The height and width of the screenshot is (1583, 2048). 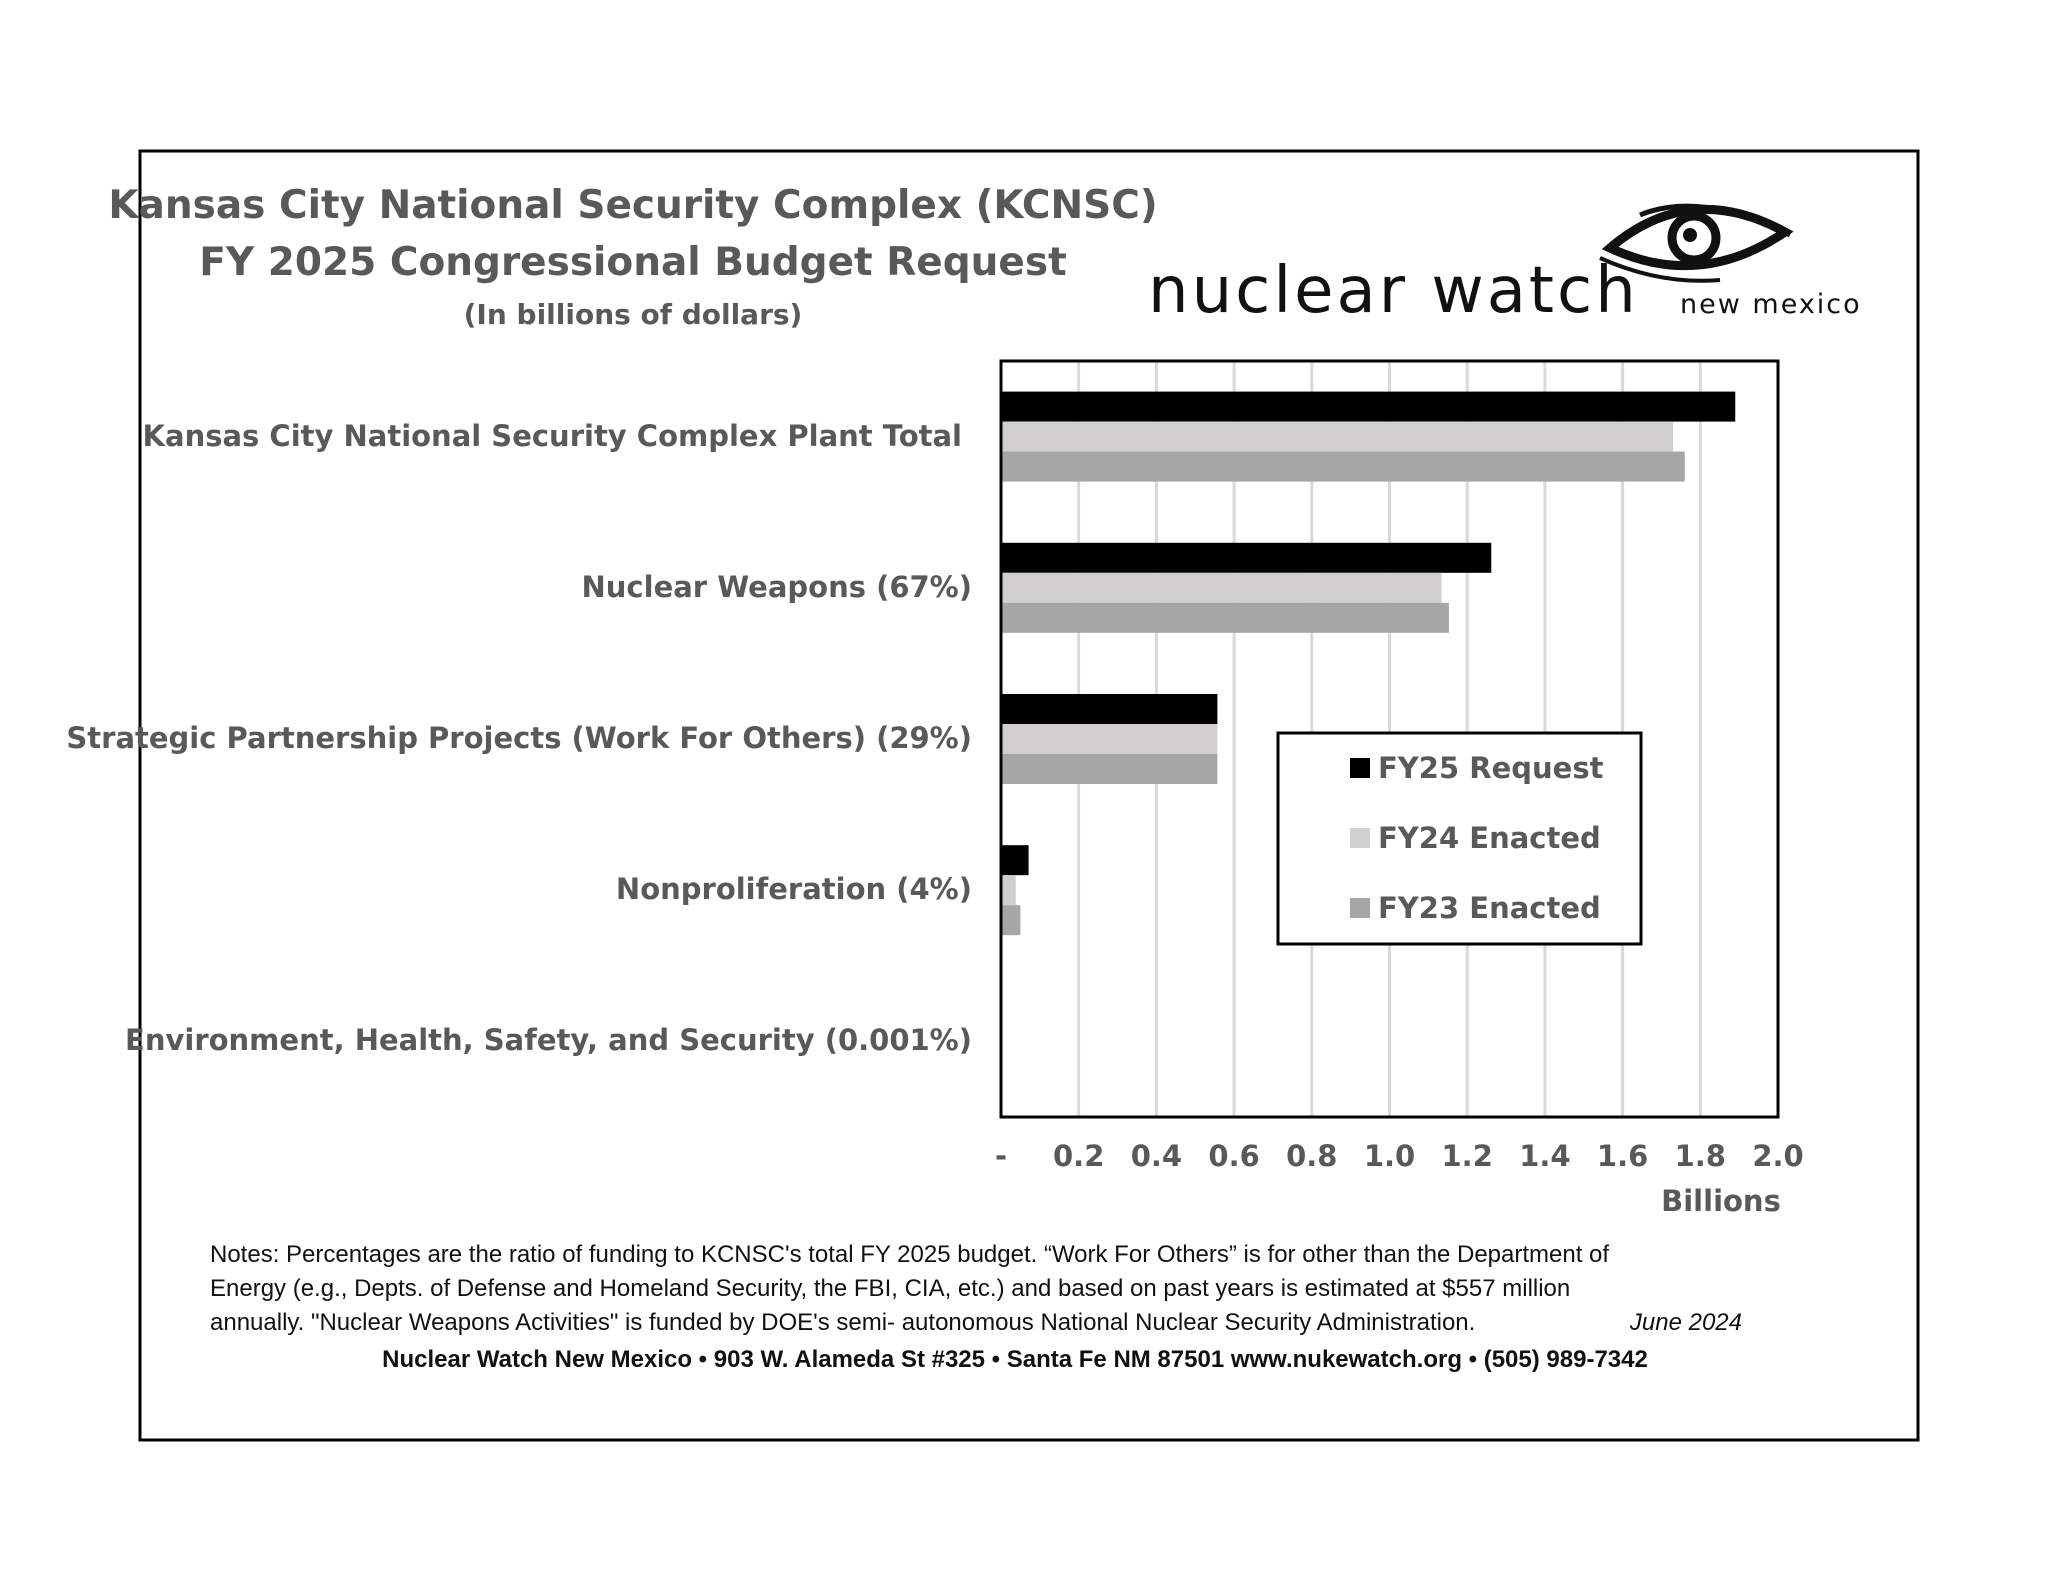 I want to click on x-axis-ticks: - 0.2 0.4 0.6 0.8 1.0 1.2 1.4 1.6 1.8 2.0, so click(x=1399, y=1156).